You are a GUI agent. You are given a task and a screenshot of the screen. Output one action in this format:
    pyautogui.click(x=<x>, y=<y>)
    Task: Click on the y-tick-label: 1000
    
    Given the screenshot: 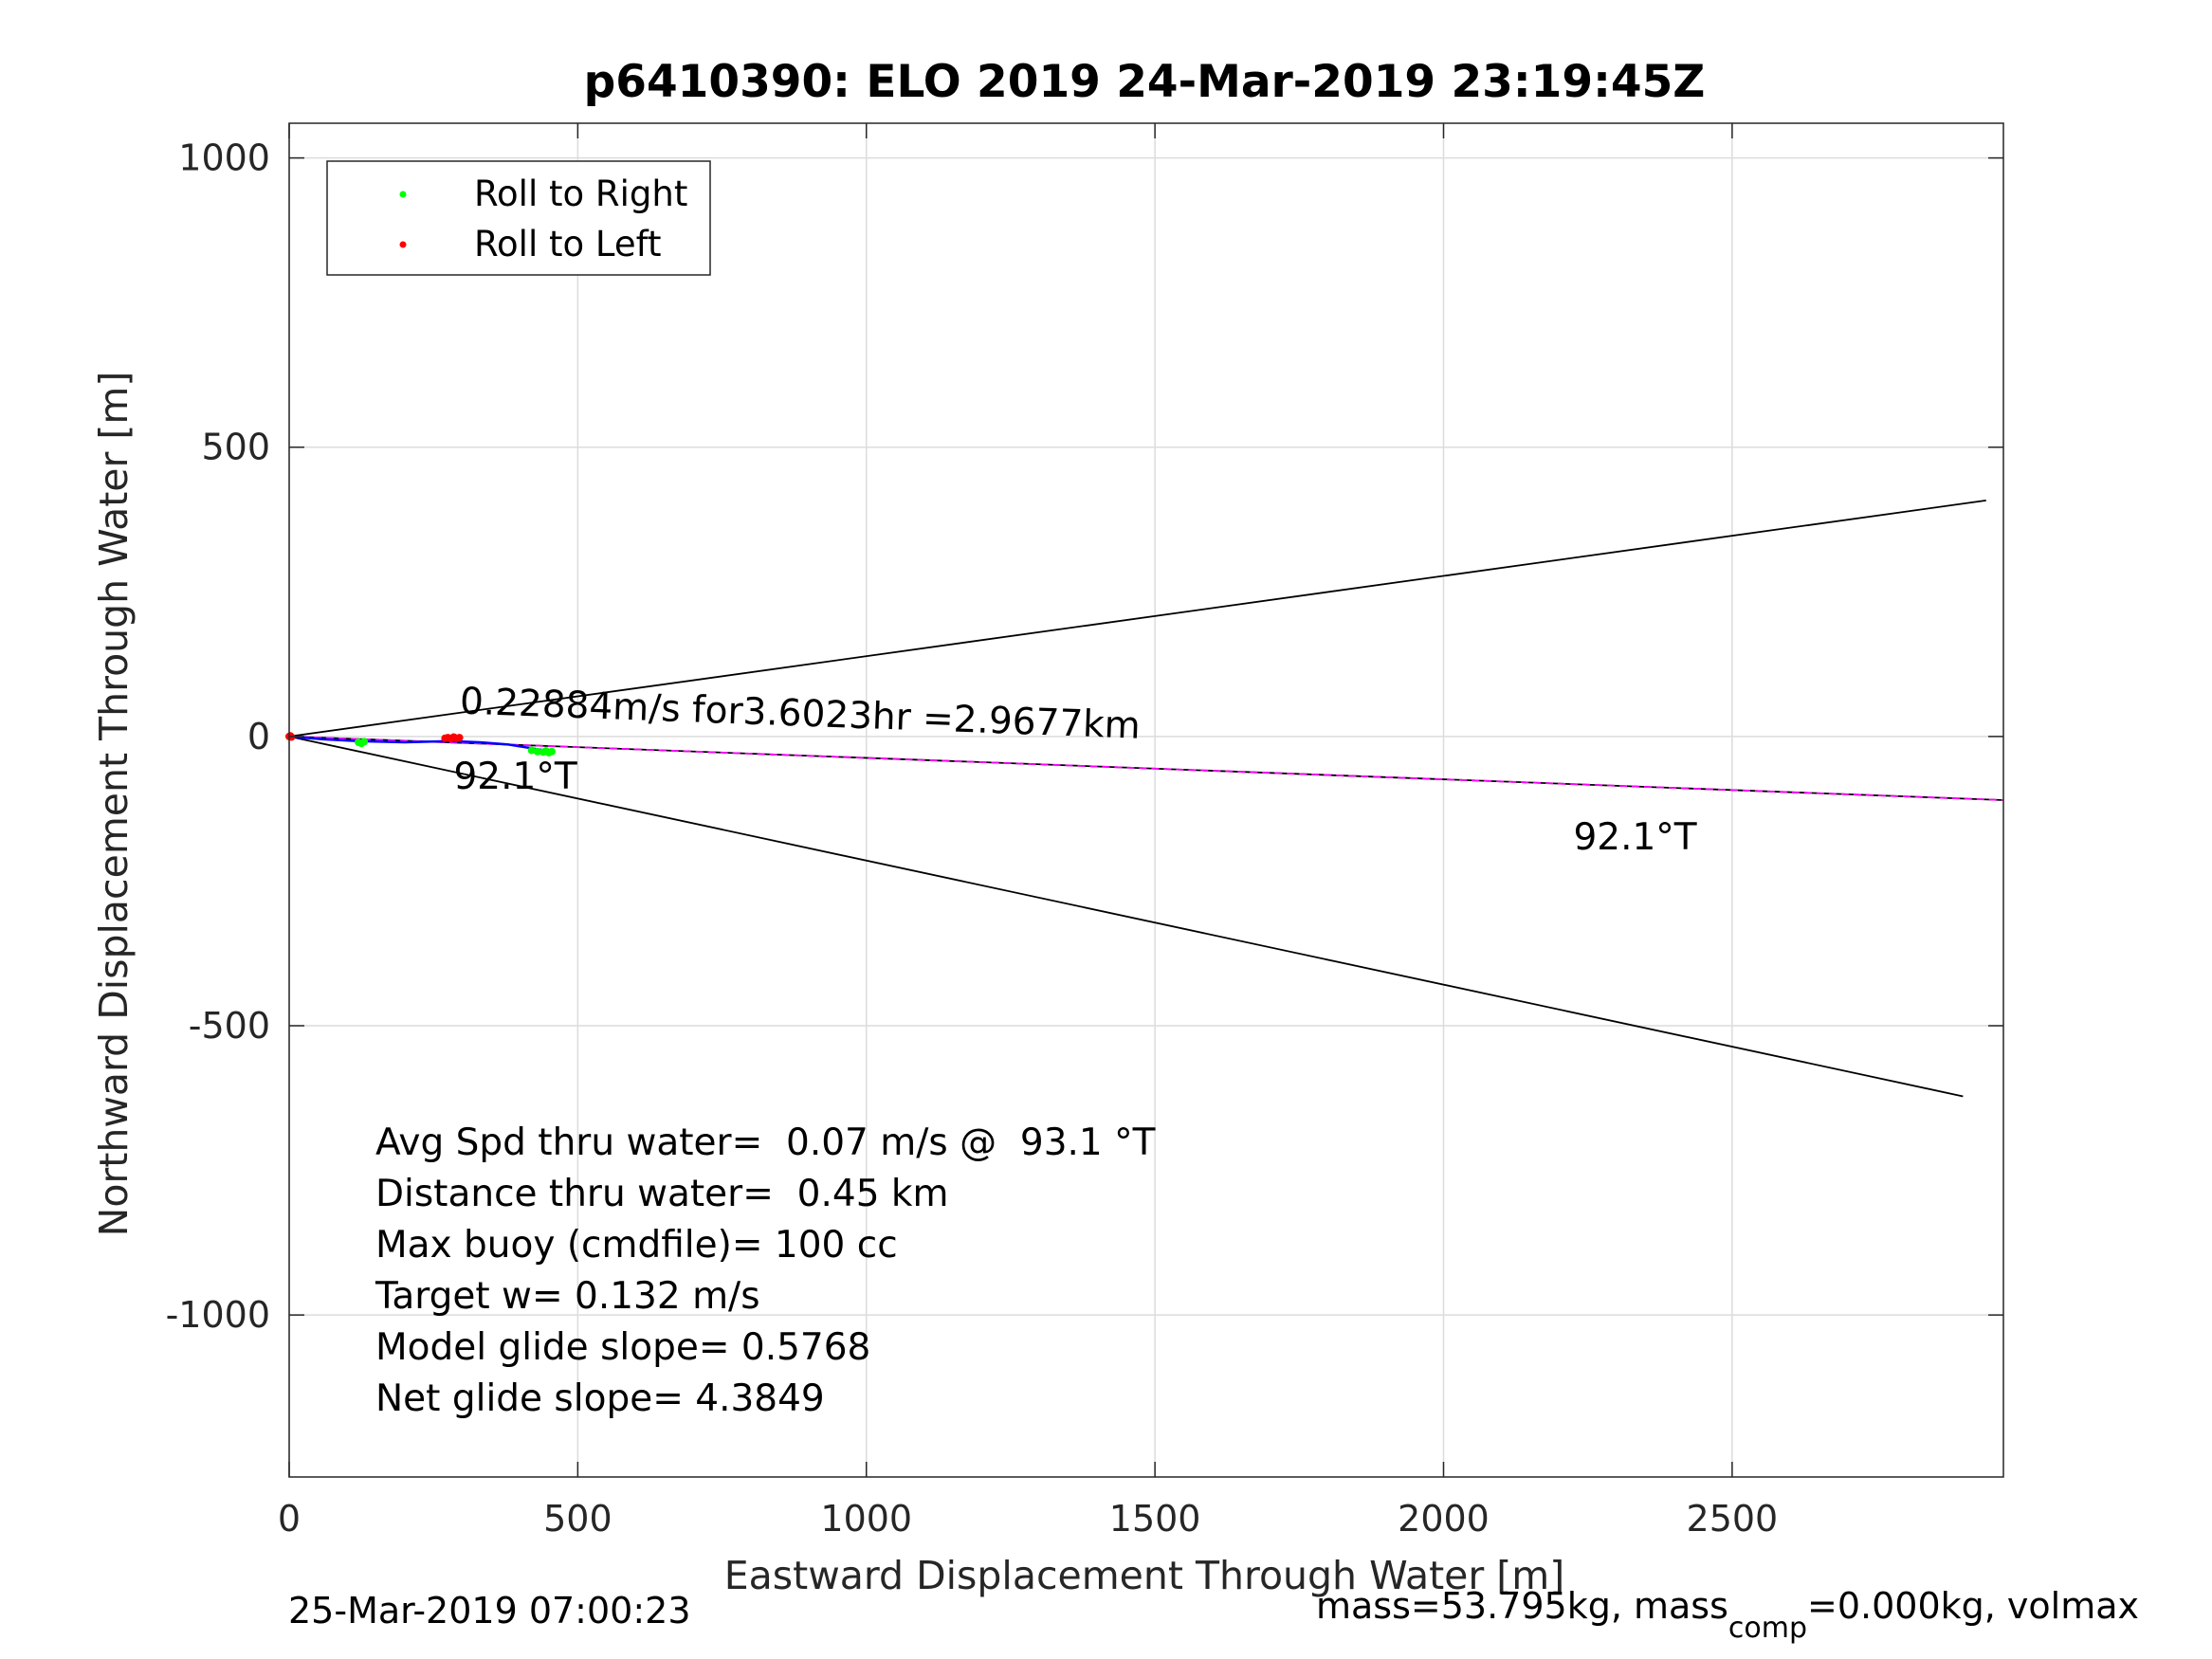 What is the action you would take?
    pyautogui.click(x=224, y=158)
    